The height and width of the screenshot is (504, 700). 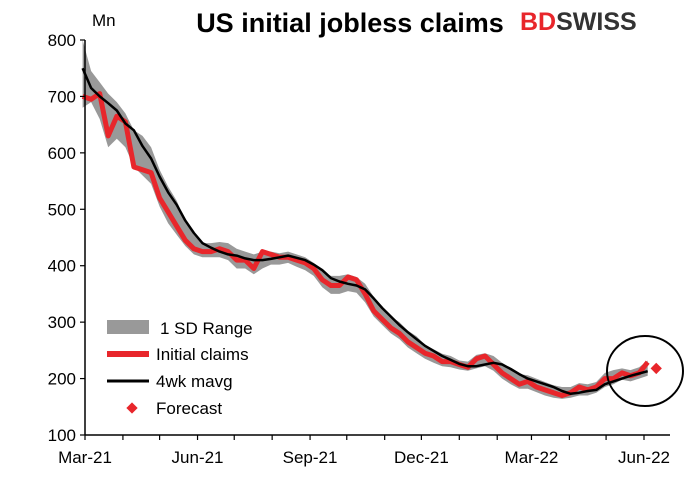 I want to click on x-tick-label: Jun-22, so click(x=644, y=457).